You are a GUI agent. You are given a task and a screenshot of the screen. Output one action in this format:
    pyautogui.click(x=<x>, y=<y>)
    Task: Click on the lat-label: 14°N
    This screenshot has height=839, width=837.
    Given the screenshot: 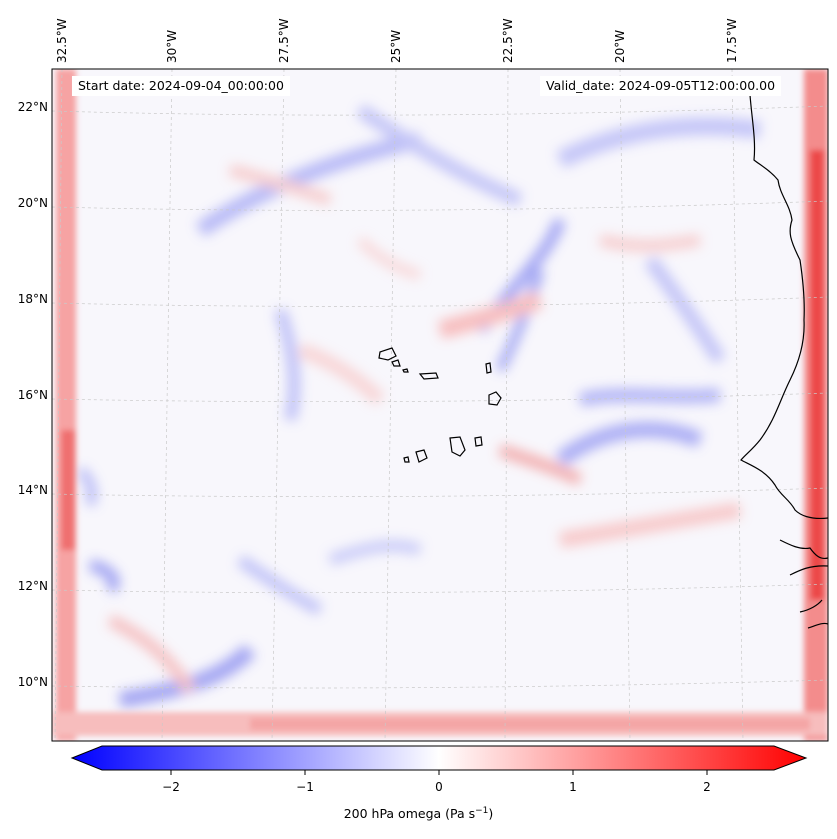 What is the action you would take?
    pyautogui.click(x=32, y=490)
    